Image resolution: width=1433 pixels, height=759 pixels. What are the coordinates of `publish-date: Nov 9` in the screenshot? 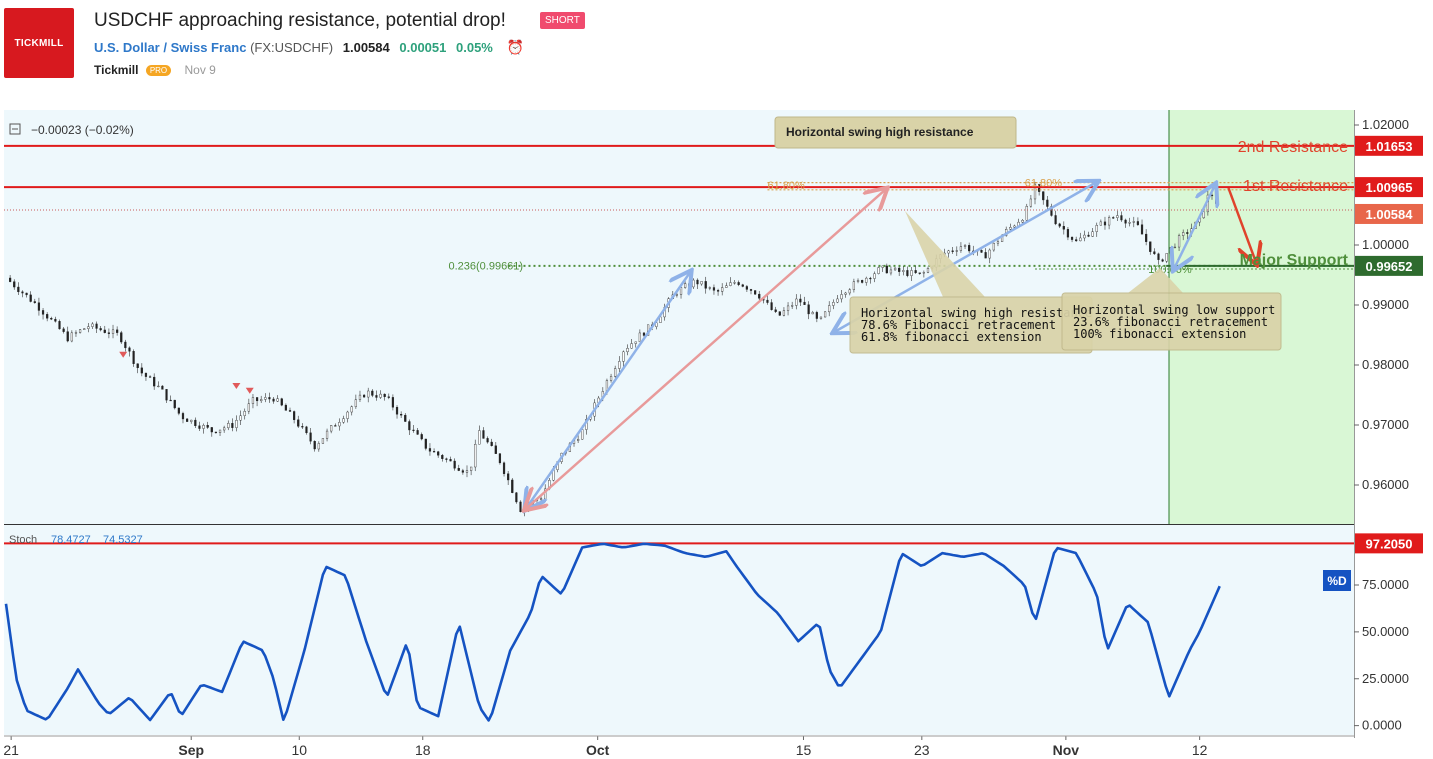 It's located at (200, 70).